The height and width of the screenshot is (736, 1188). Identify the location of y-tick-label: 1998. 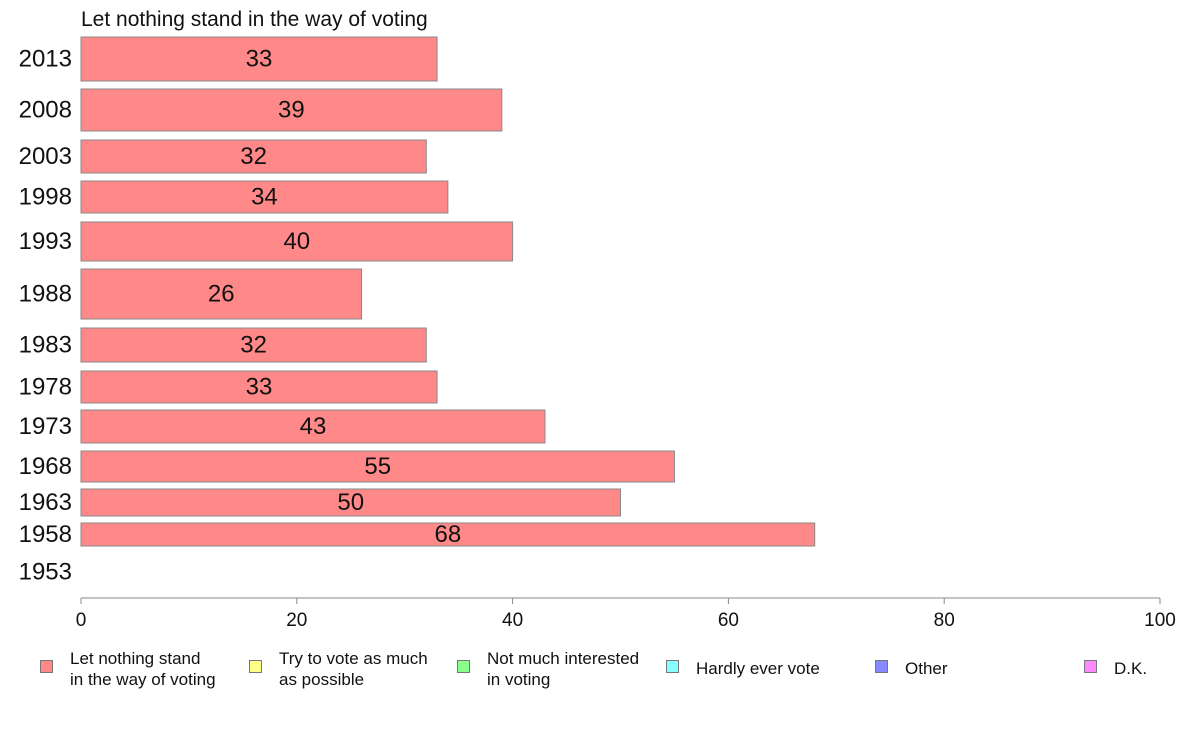
(45, 197).